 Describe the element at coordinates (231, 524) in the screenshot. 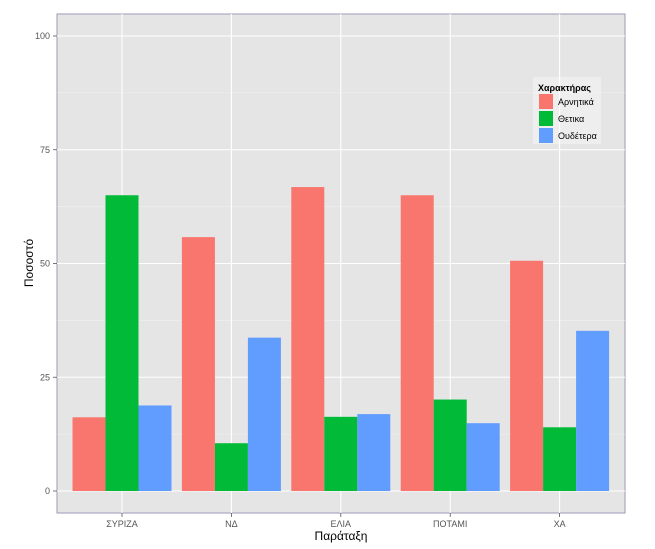

I see `x-tick-label: ΝΔ` at that location.